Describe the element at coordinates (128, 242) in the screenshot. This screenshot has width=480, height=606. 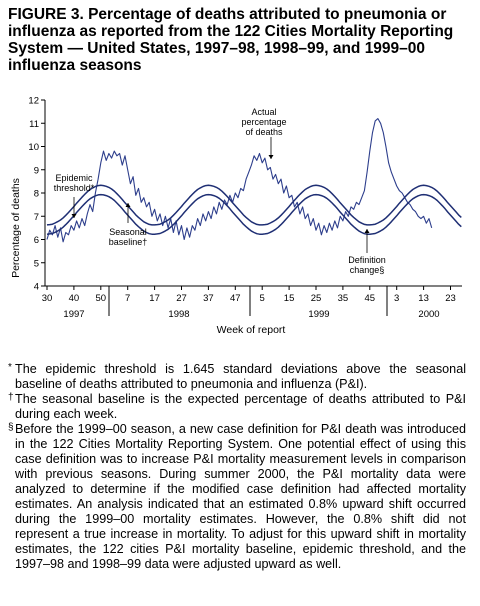
I see `seasonal-baseline-label-line: baseline†` at that location.